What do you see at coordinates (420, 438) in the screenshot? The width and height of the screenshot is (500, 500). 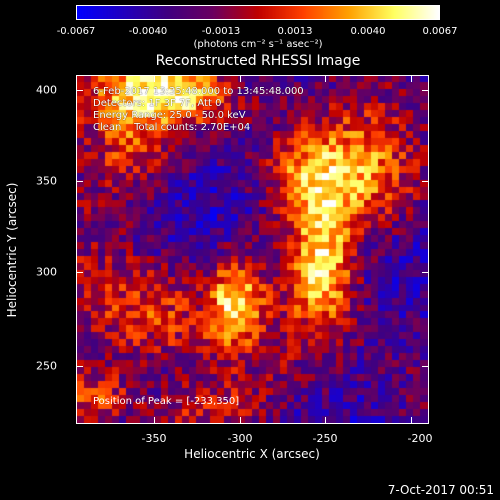 I see `x-tick-label: -200` at bounding box center [420, 438].